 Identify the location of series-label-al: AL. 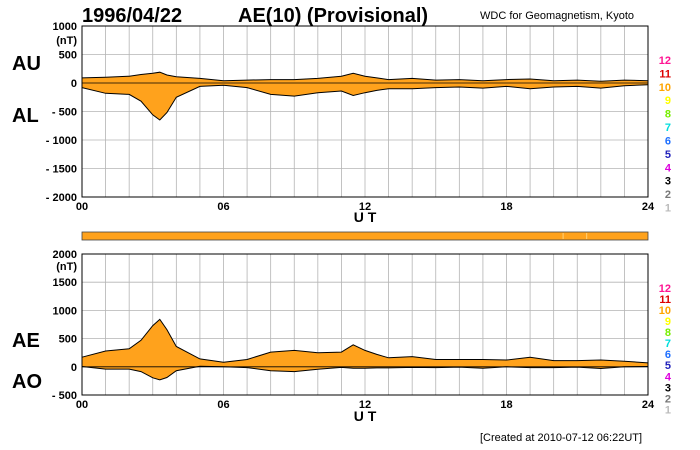
(25, 116).